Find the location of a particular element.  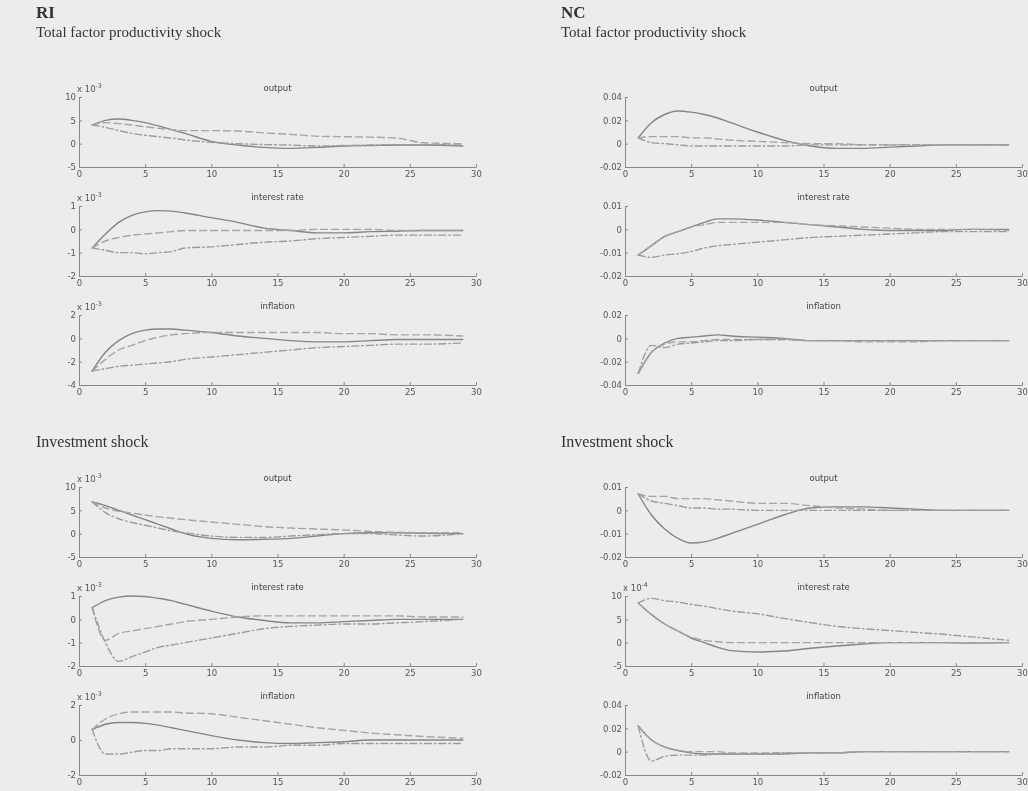

y-tick-label: -1 is located at coordinates (71, 252).